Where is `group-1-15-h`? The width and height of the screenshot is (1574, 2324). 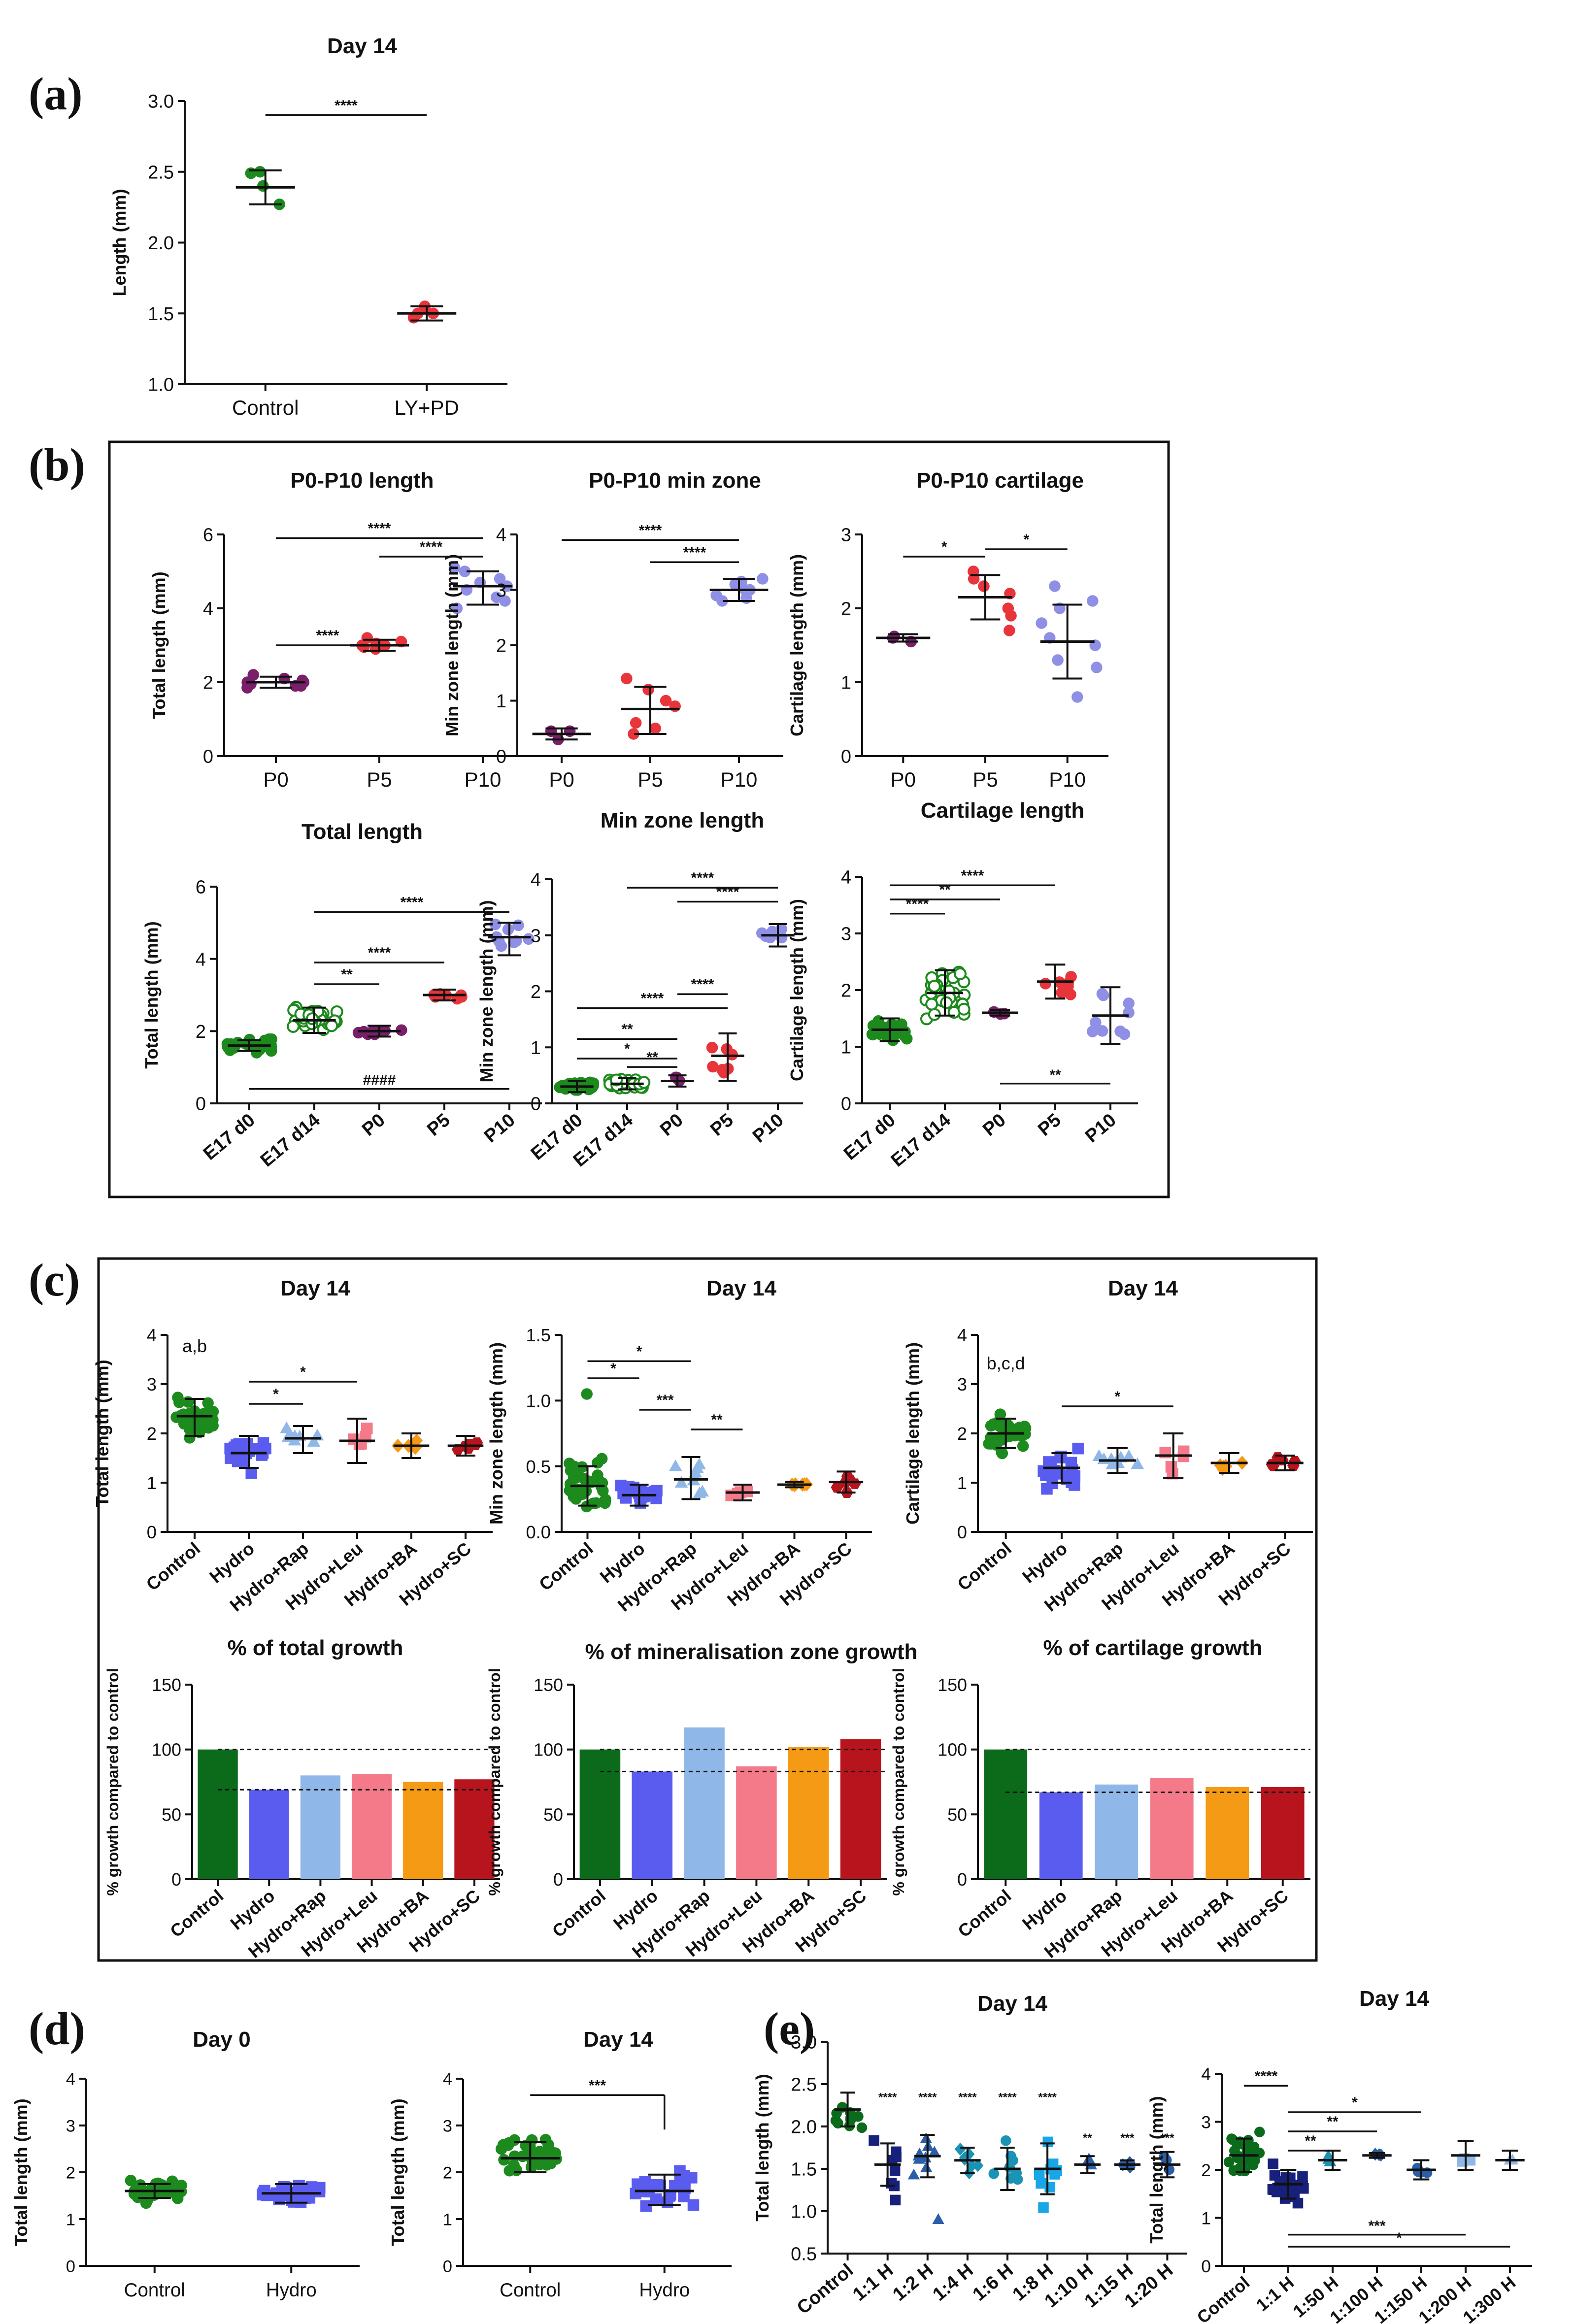 group-1-15-h is located at coordinates (1127, 2165).